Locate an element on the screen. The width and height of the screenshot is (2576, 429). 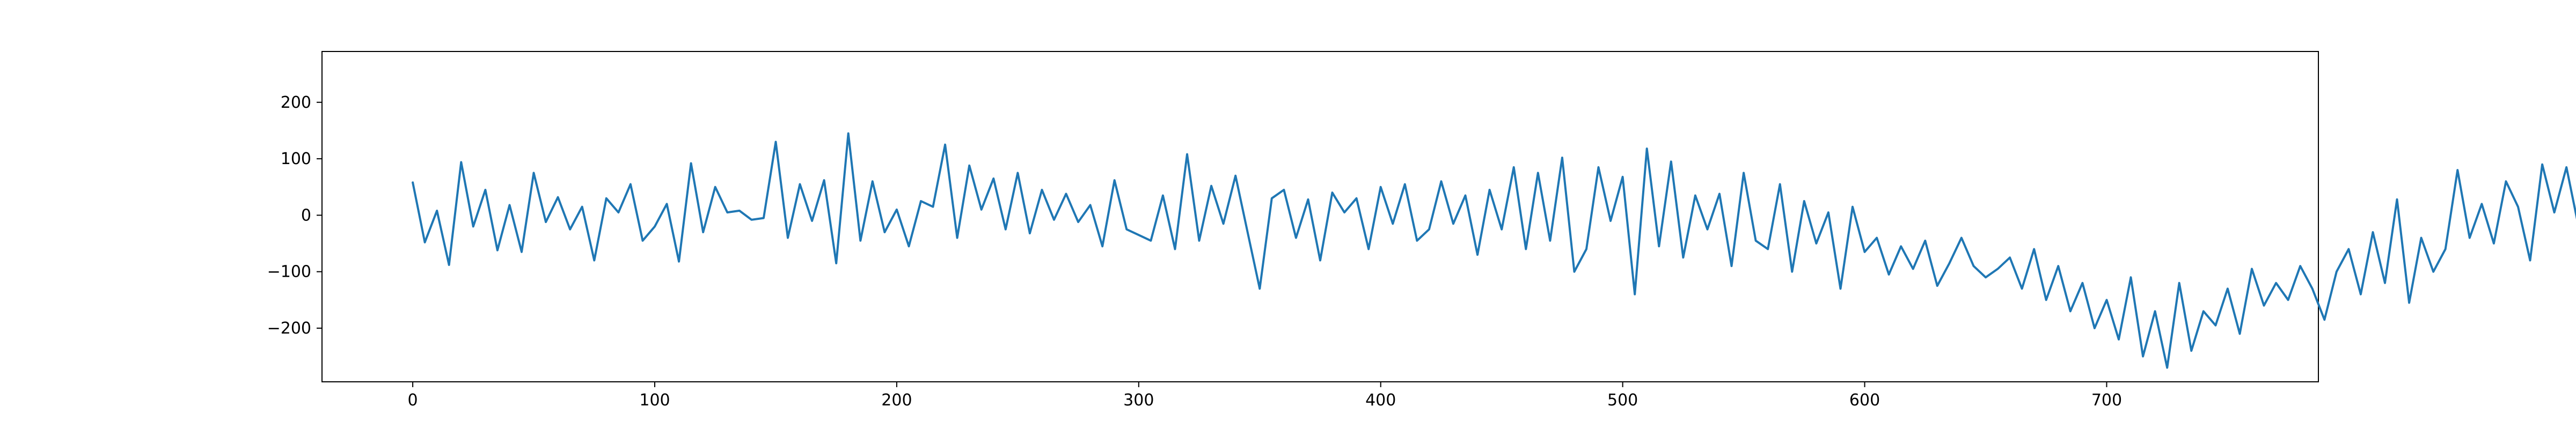
y-tick-label: −100 is located at coordinates (289, 272).